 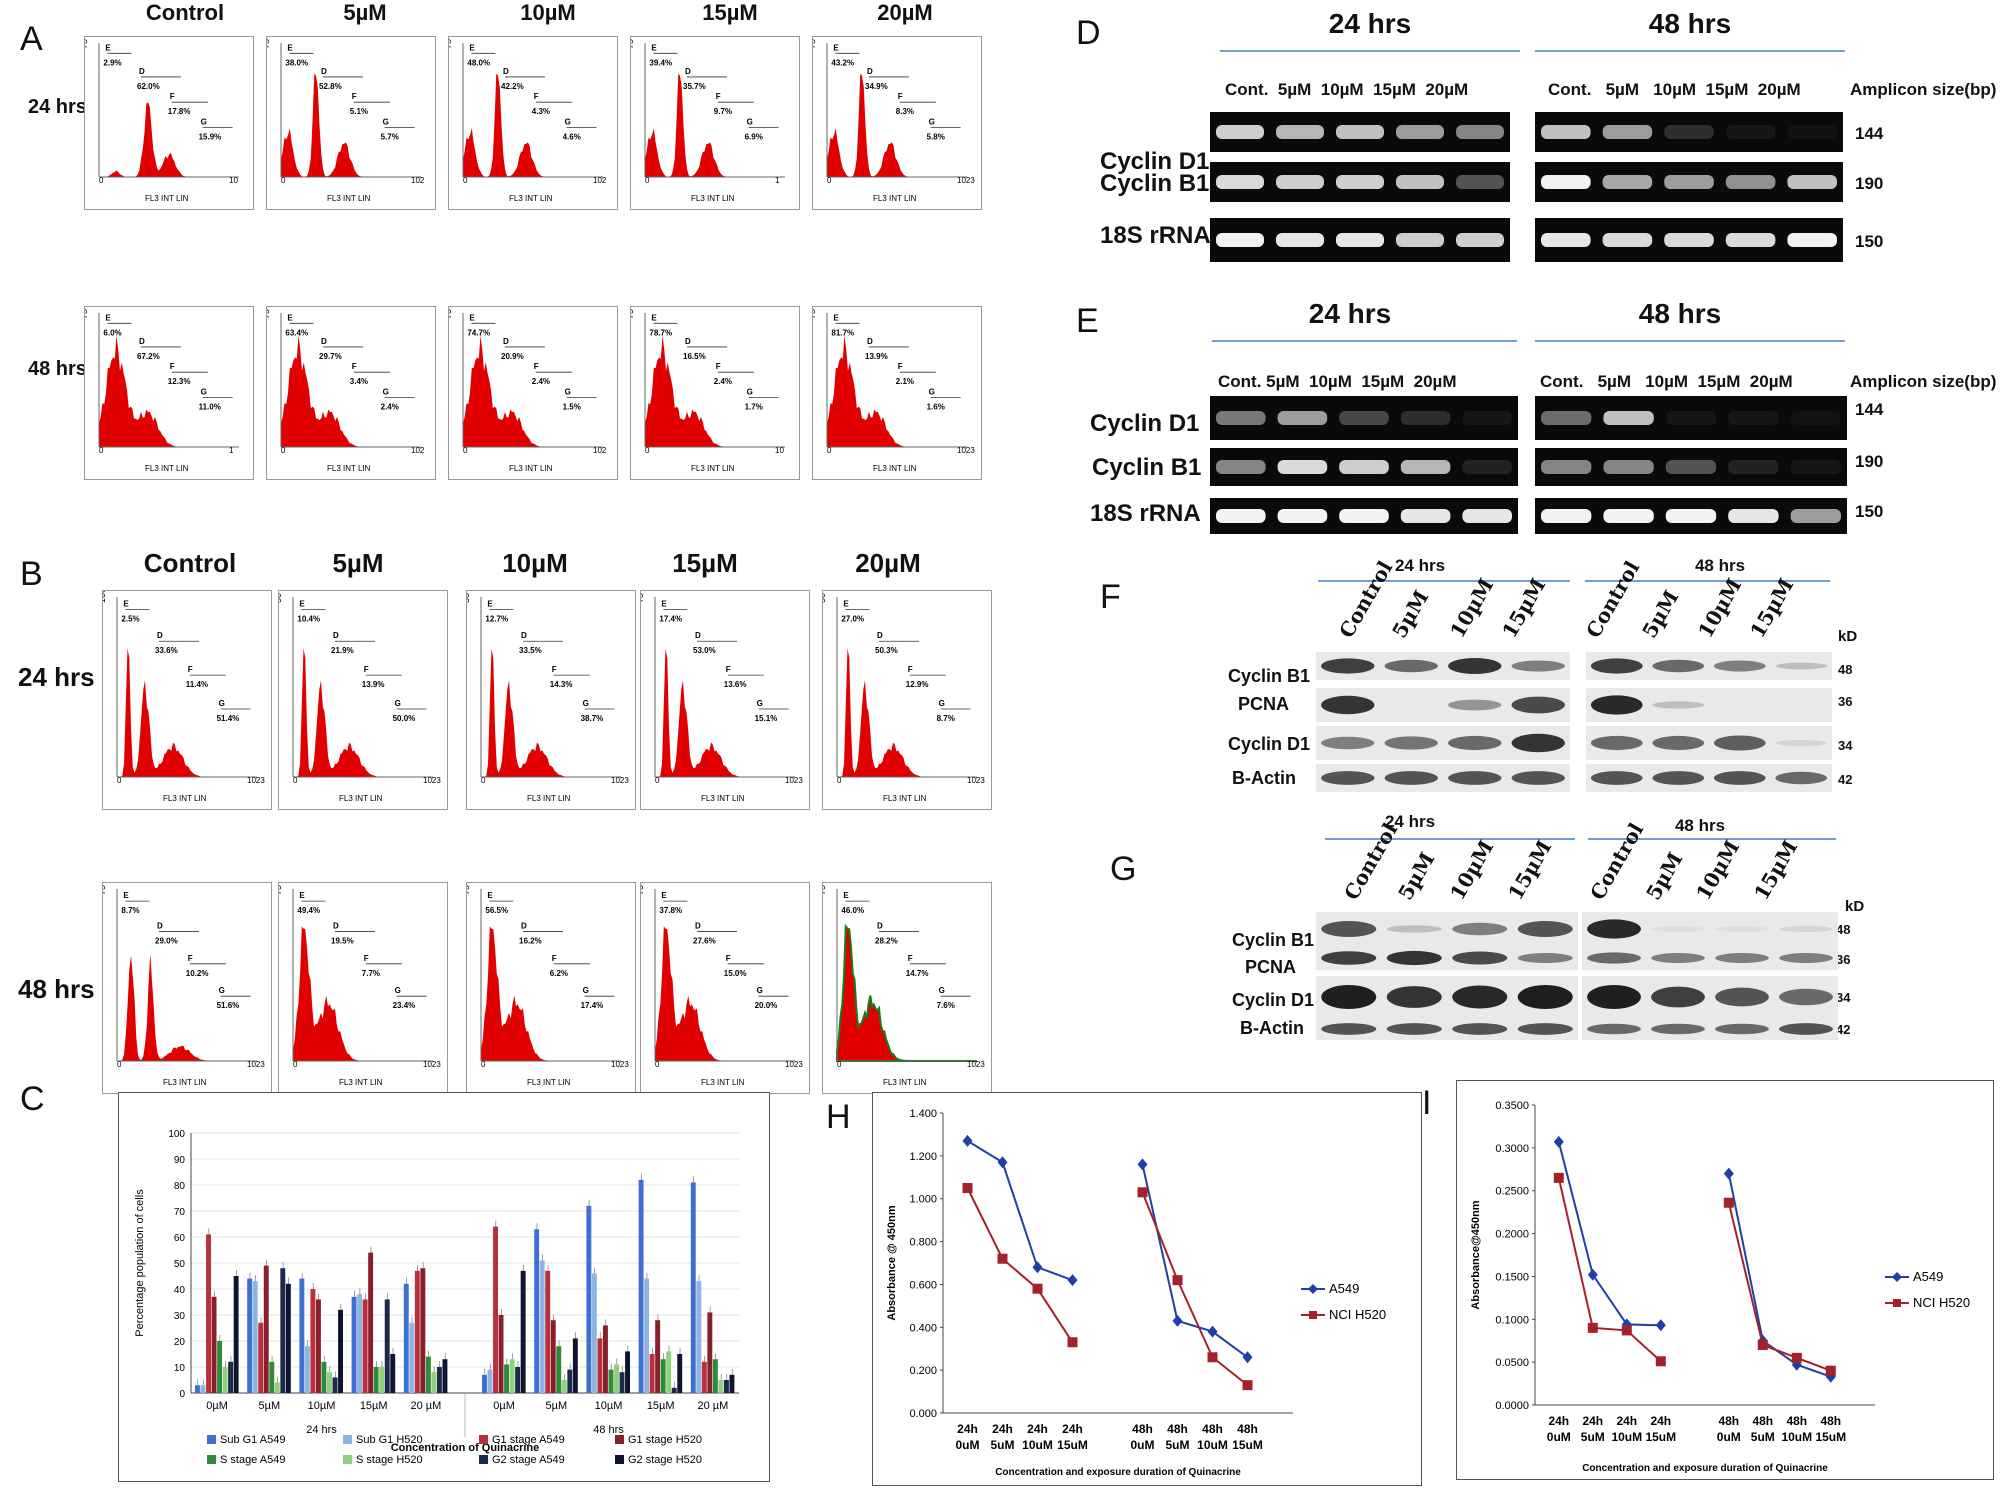 What do you see at coordinates (166, 940) in the screenshot?
I see `gate-percent-d: 29.0%` at bounding box center [166, 940].